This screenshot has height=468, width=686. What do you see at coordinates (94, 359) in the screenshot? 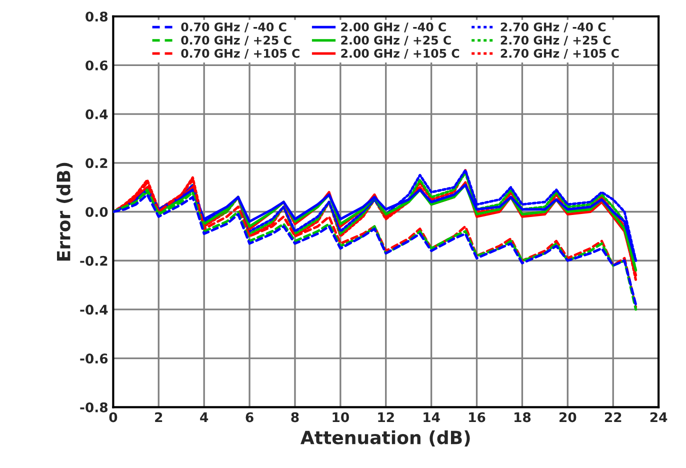
I see `y-tick-label: -0.6` at bounding box center [94, 359].